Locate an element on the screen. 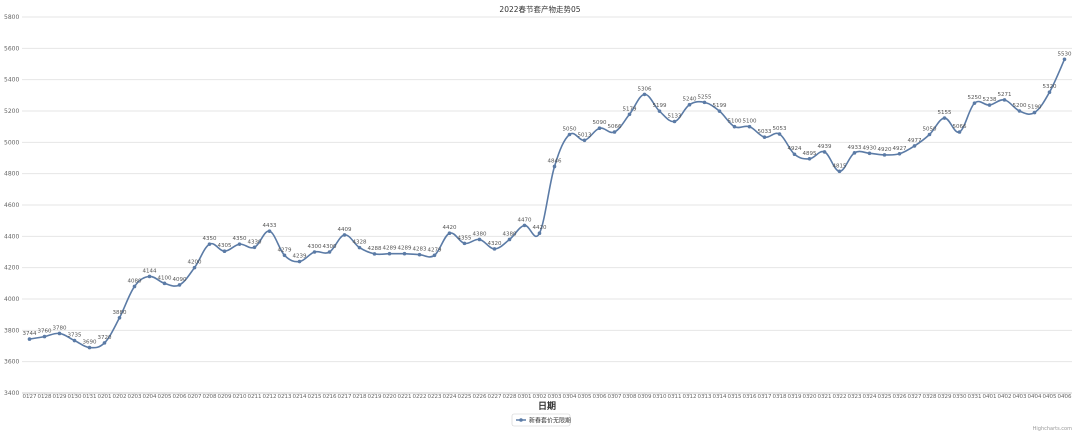 Image resolution: width=1080 pixels, height=433 pixels. data-label: 3744 is located at coordinates (30, 334).